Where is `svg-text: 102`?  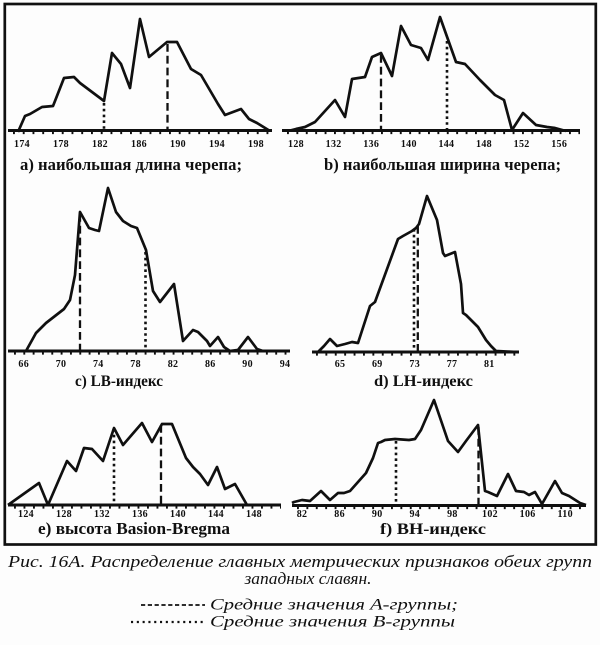
svg-text: 102 is located at coordinates (490, 514).